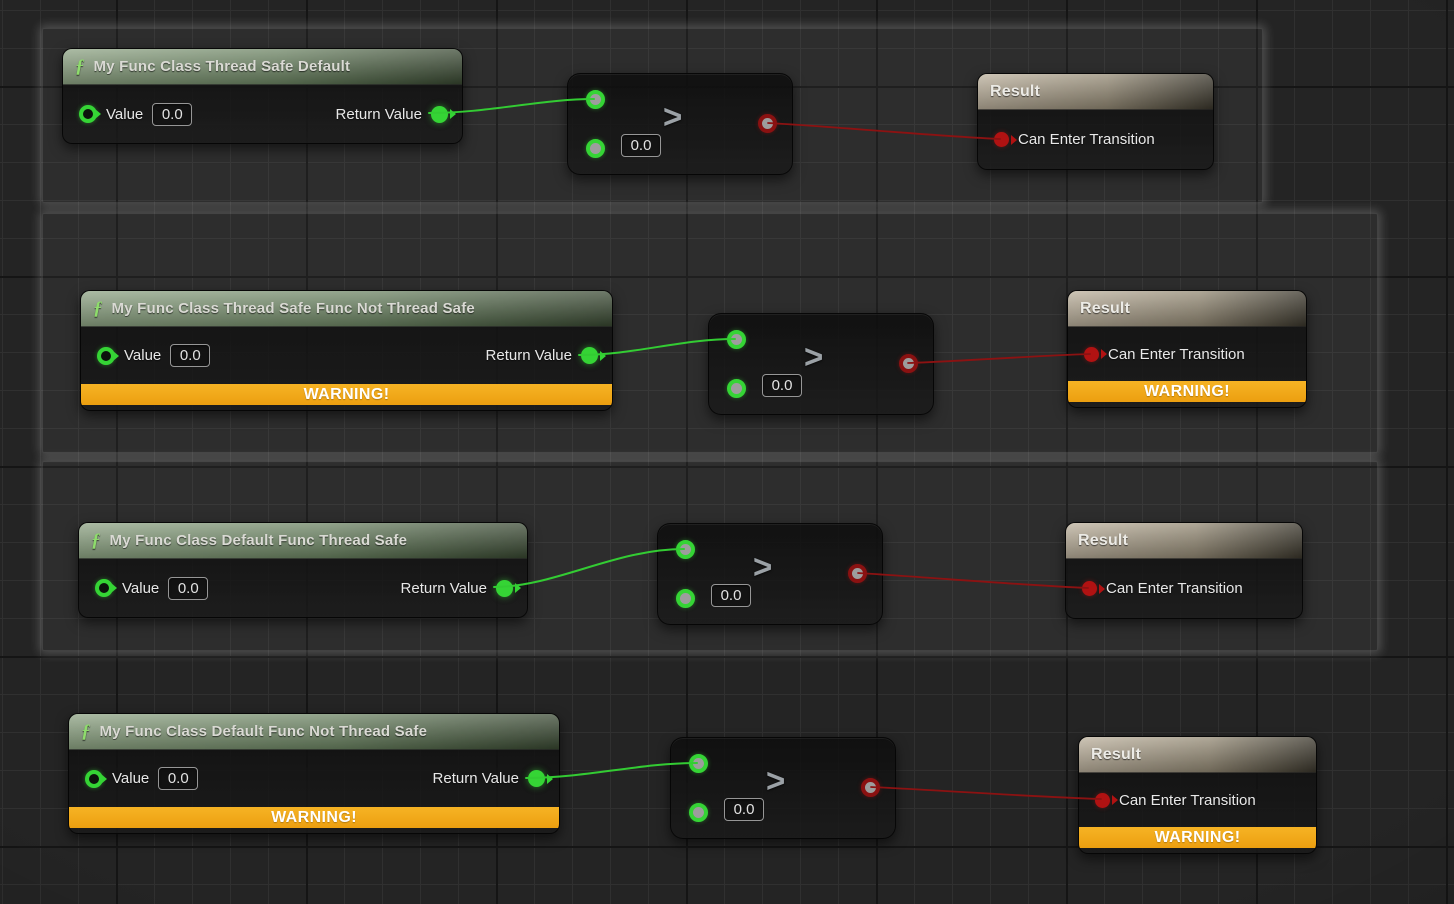 This screenshot has height=904, width=1454. I want to click on result-node-row4: Result Can Enter Transition WARNING!, so click(1197, 795).